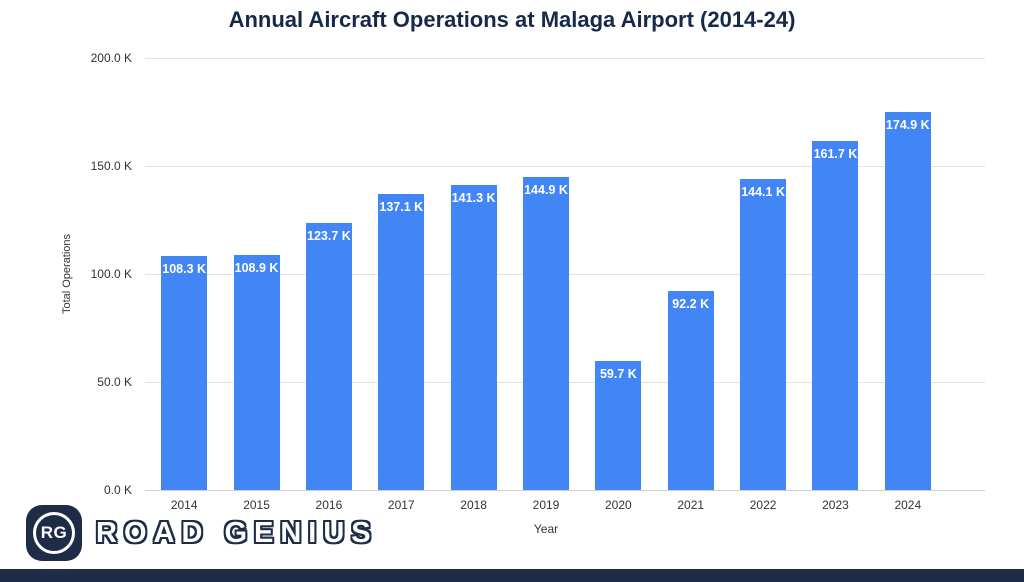 The width and height of the screenshot is (1024, 582). I want to click on x-tick-label: 2014, so click(184, 505).